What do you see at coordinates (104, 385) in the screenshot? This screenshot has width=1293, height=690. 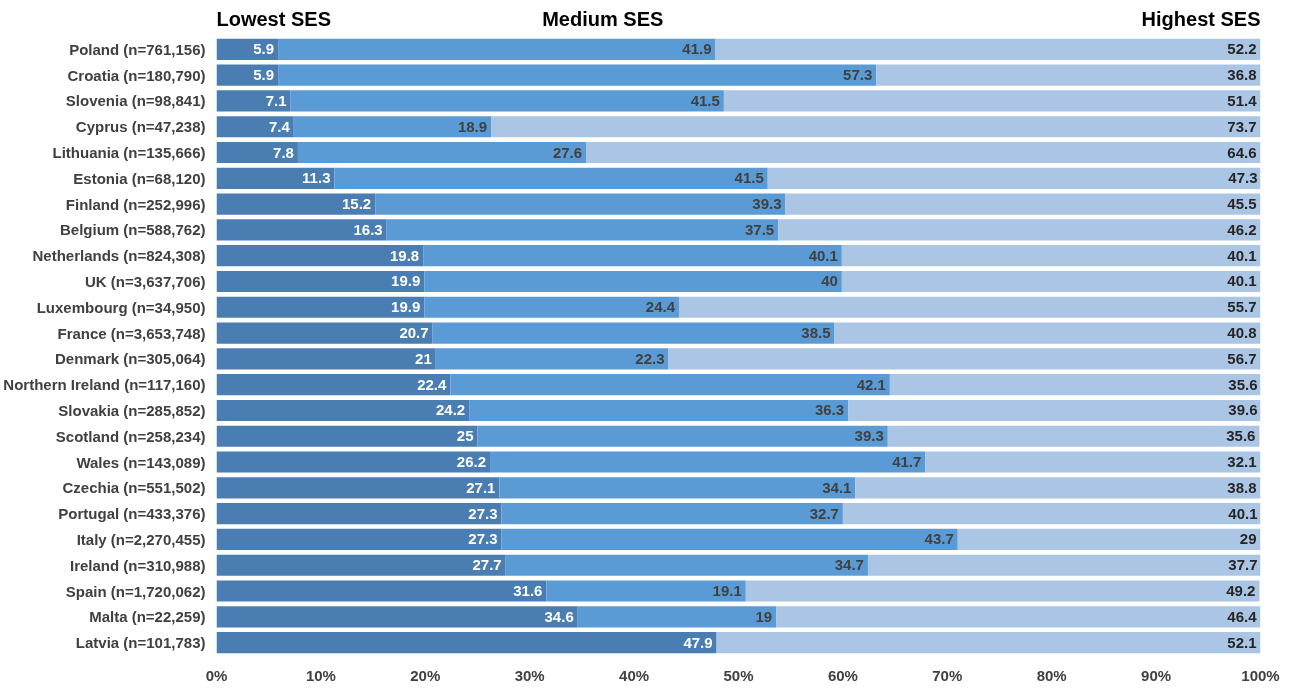 I see `y-tick-label: Northern Ireland (n=117,160)` at bounding box center [104, 385].